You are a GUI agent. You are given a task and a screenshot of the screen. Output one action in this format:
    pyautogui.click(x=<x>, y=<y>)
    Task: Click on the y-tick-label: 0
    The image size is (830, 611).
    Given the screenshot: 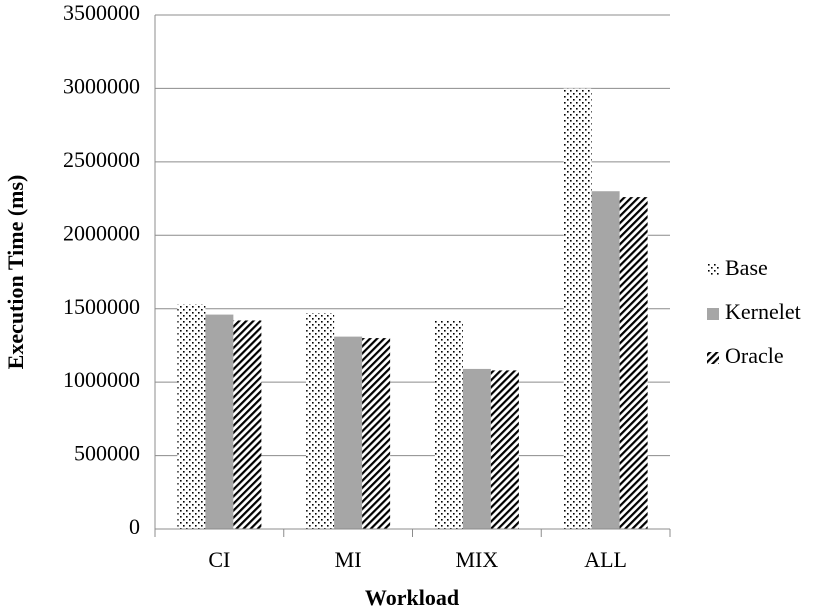 What is the action you would take?
    pyautogui.click(x=134, y=526)
    